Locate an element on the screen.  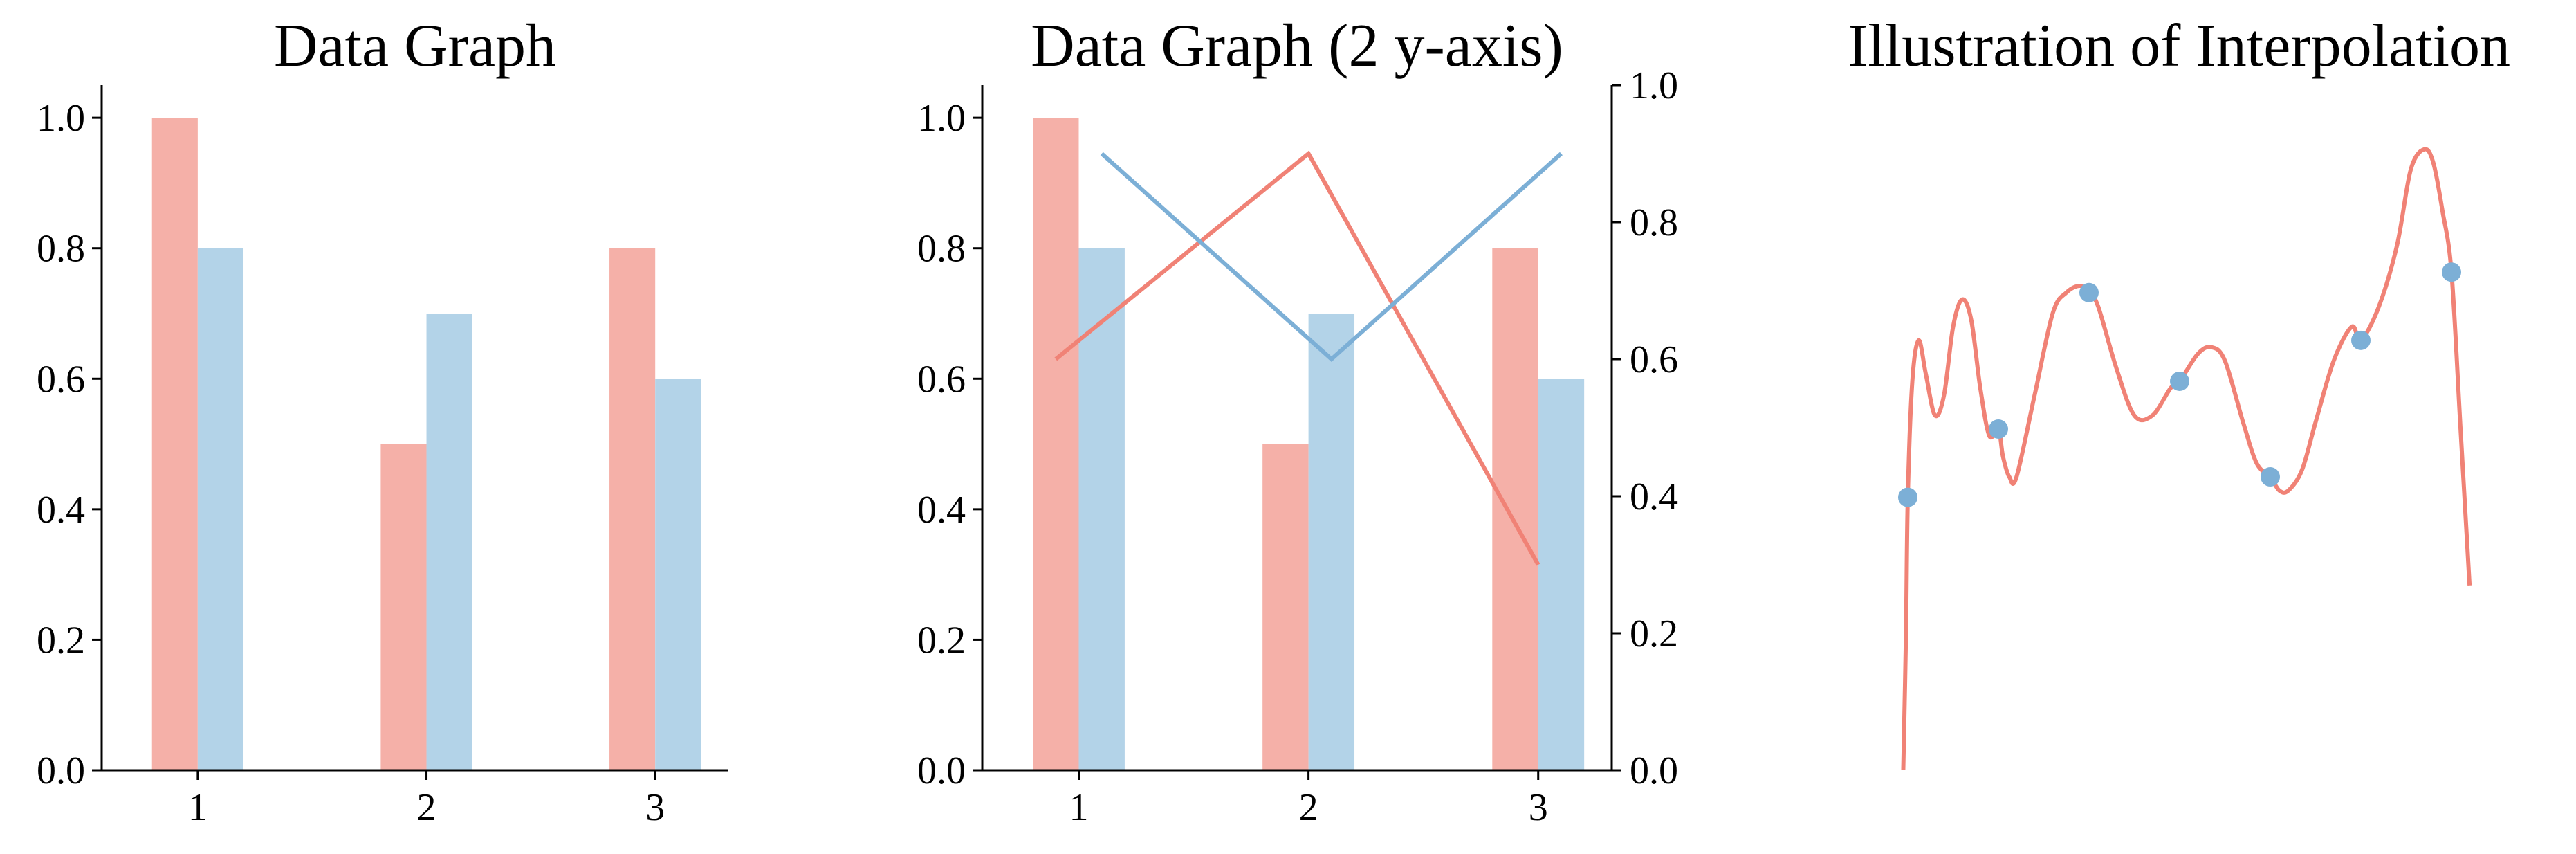
secondary-lines is located at coordinates (1308, 358).